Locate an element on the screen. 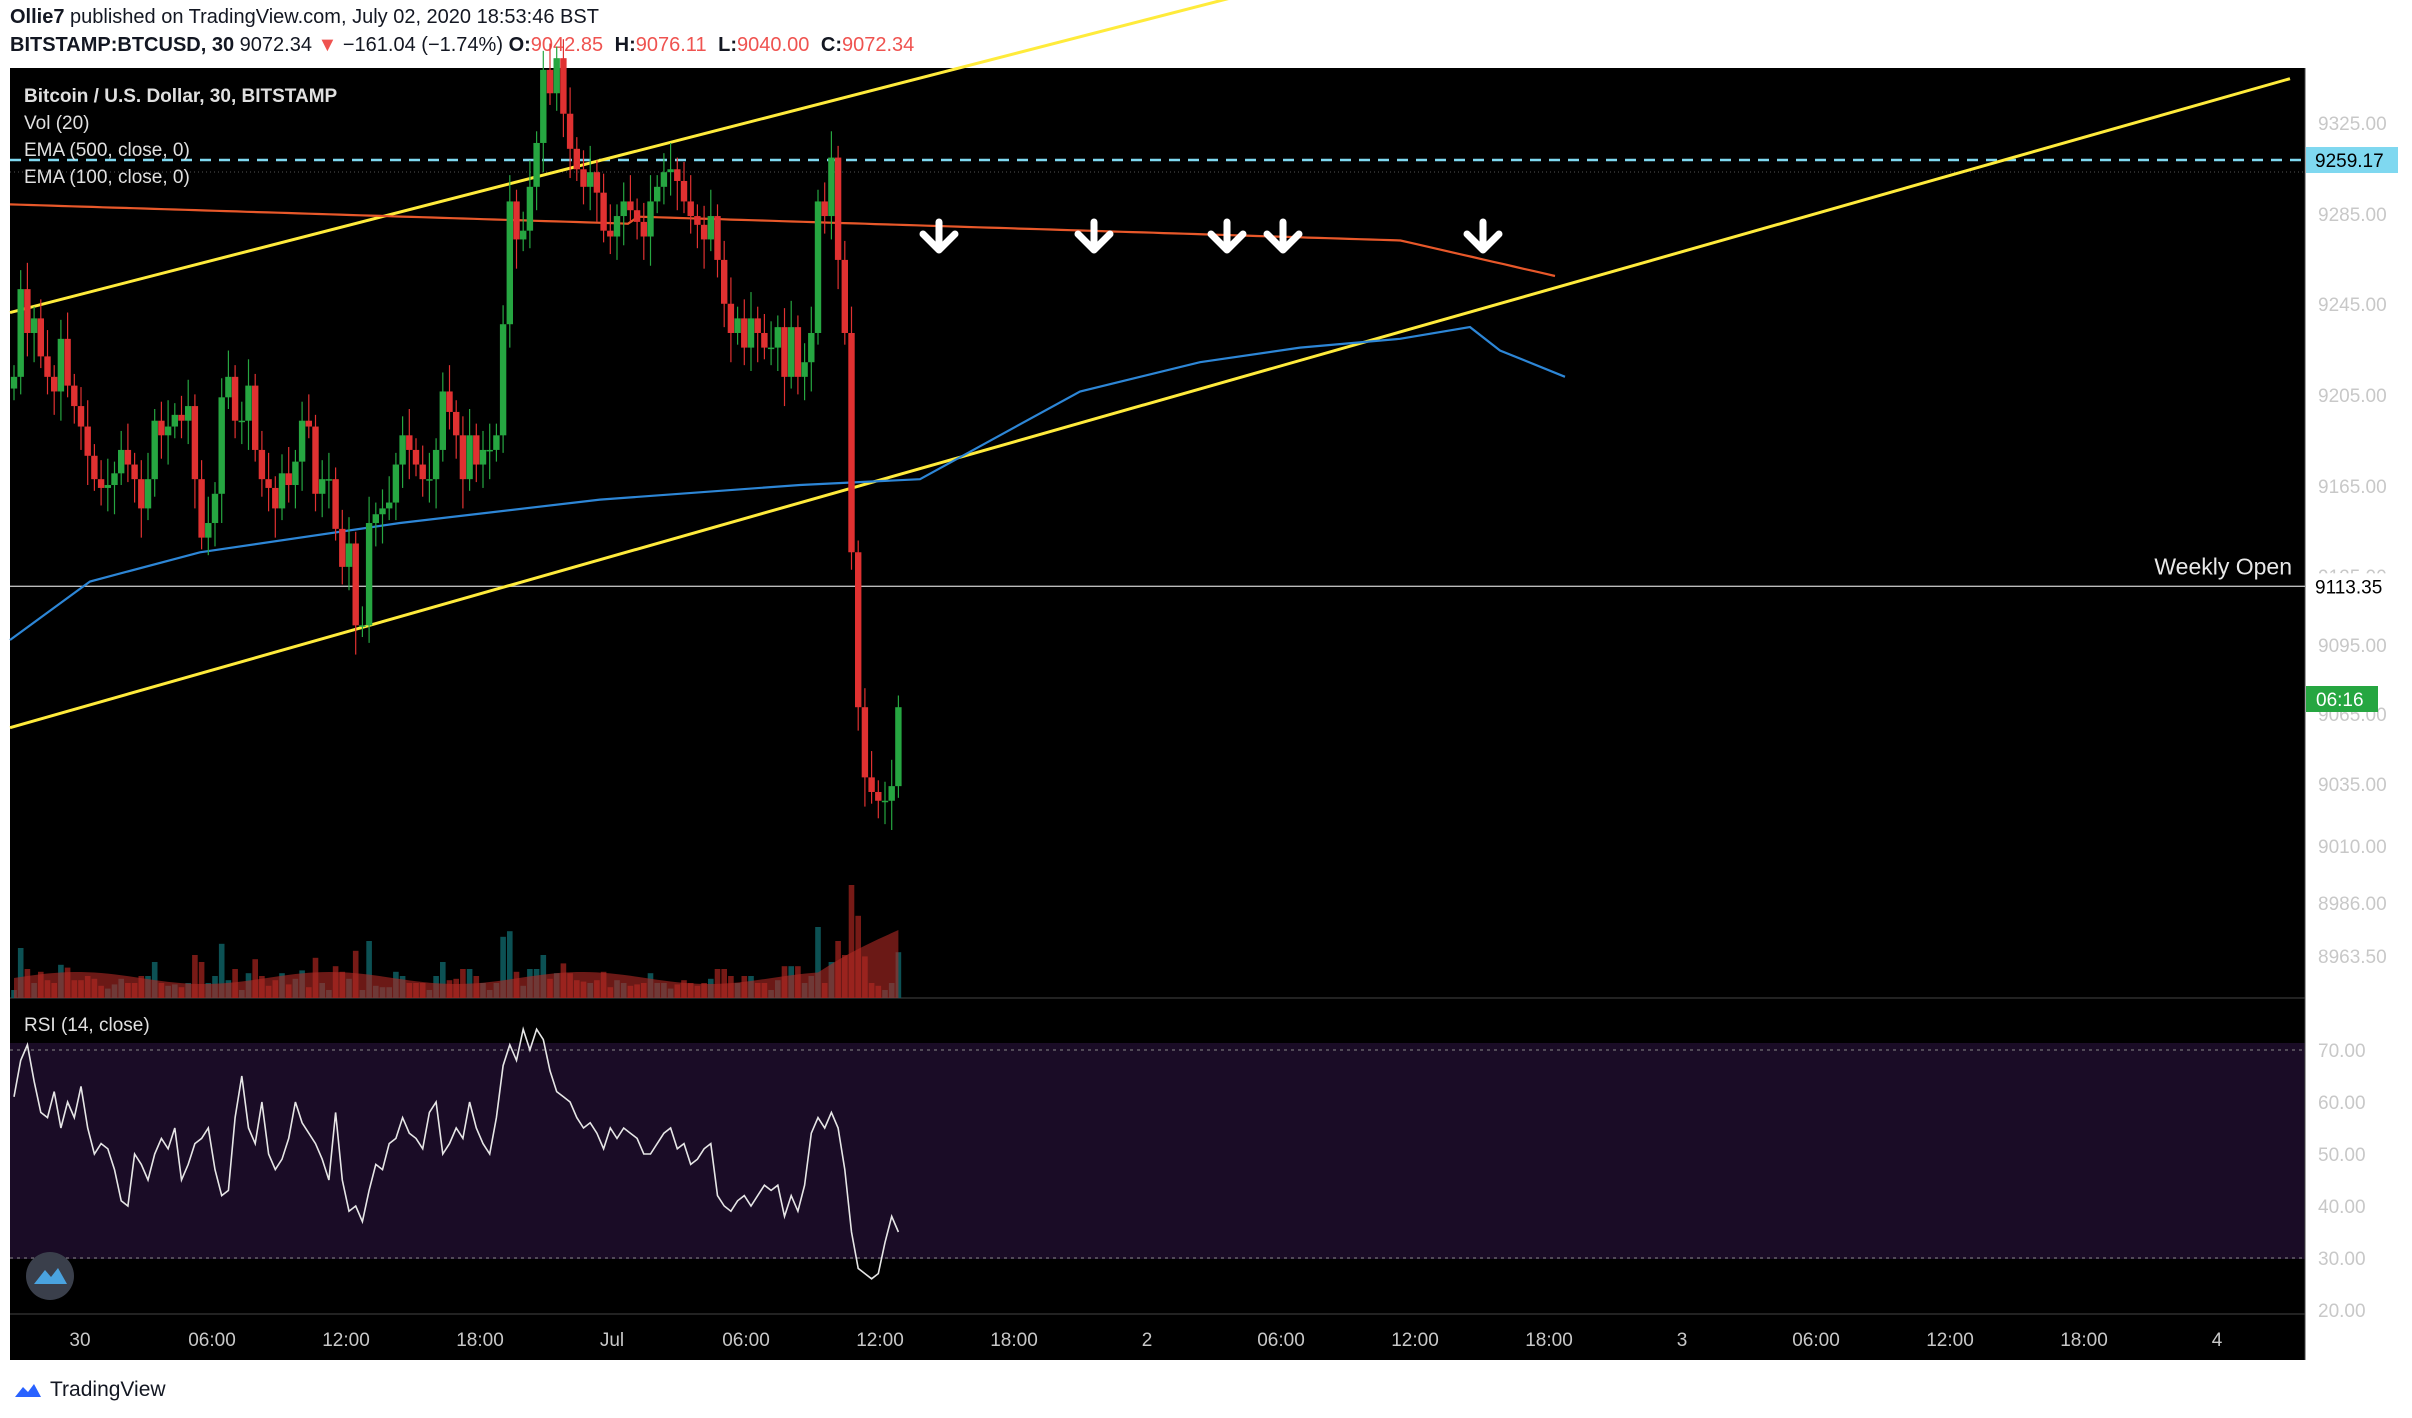 Image resolution: width=2412 pixels, height=1418 pixels. price-tick-label: 9095.00 is located at coordinates (2352, 646).